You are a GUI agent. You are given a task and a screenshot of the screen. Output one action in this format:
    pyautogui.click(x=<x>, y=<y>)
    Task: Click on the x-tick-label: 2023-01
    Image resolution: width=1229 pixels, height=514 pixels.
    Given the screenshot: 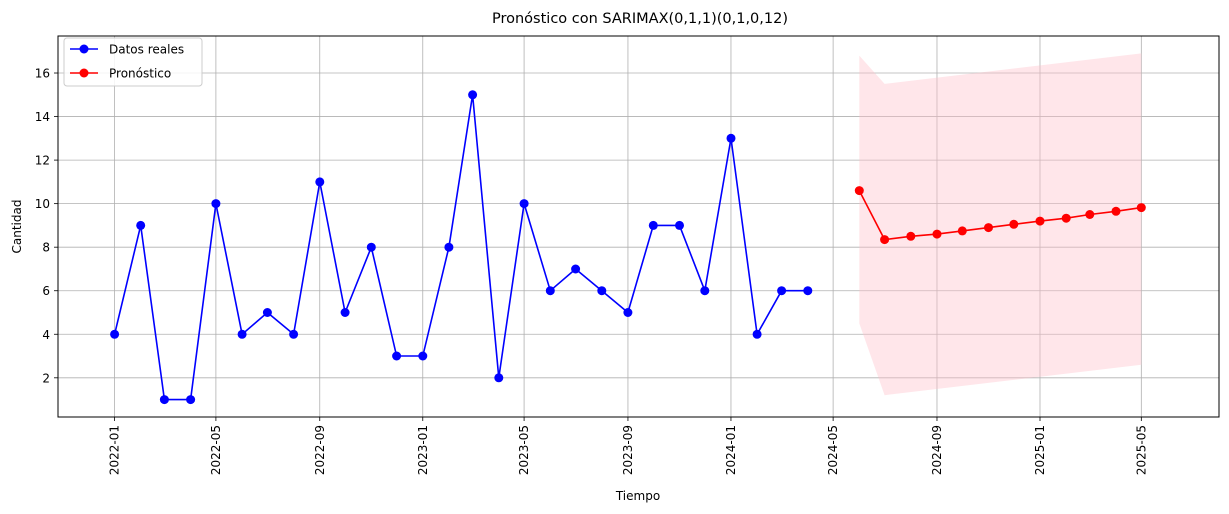 What is the action you would take?
    pyautogui.click(x=423, y=450)
    